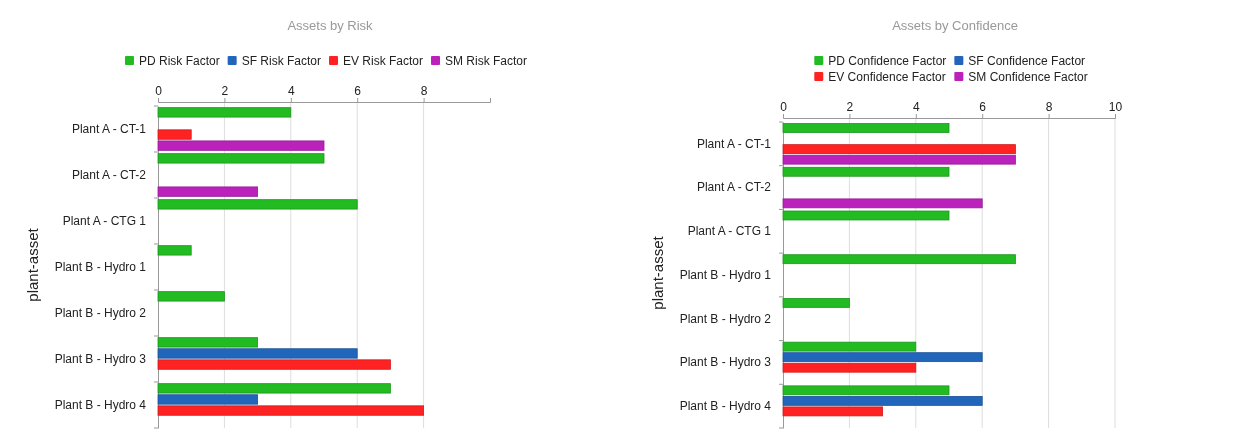  Describe the element at coordinates (887, 76) in the screenshot. I see `legend-label: EV Confidence Factor` at that location.